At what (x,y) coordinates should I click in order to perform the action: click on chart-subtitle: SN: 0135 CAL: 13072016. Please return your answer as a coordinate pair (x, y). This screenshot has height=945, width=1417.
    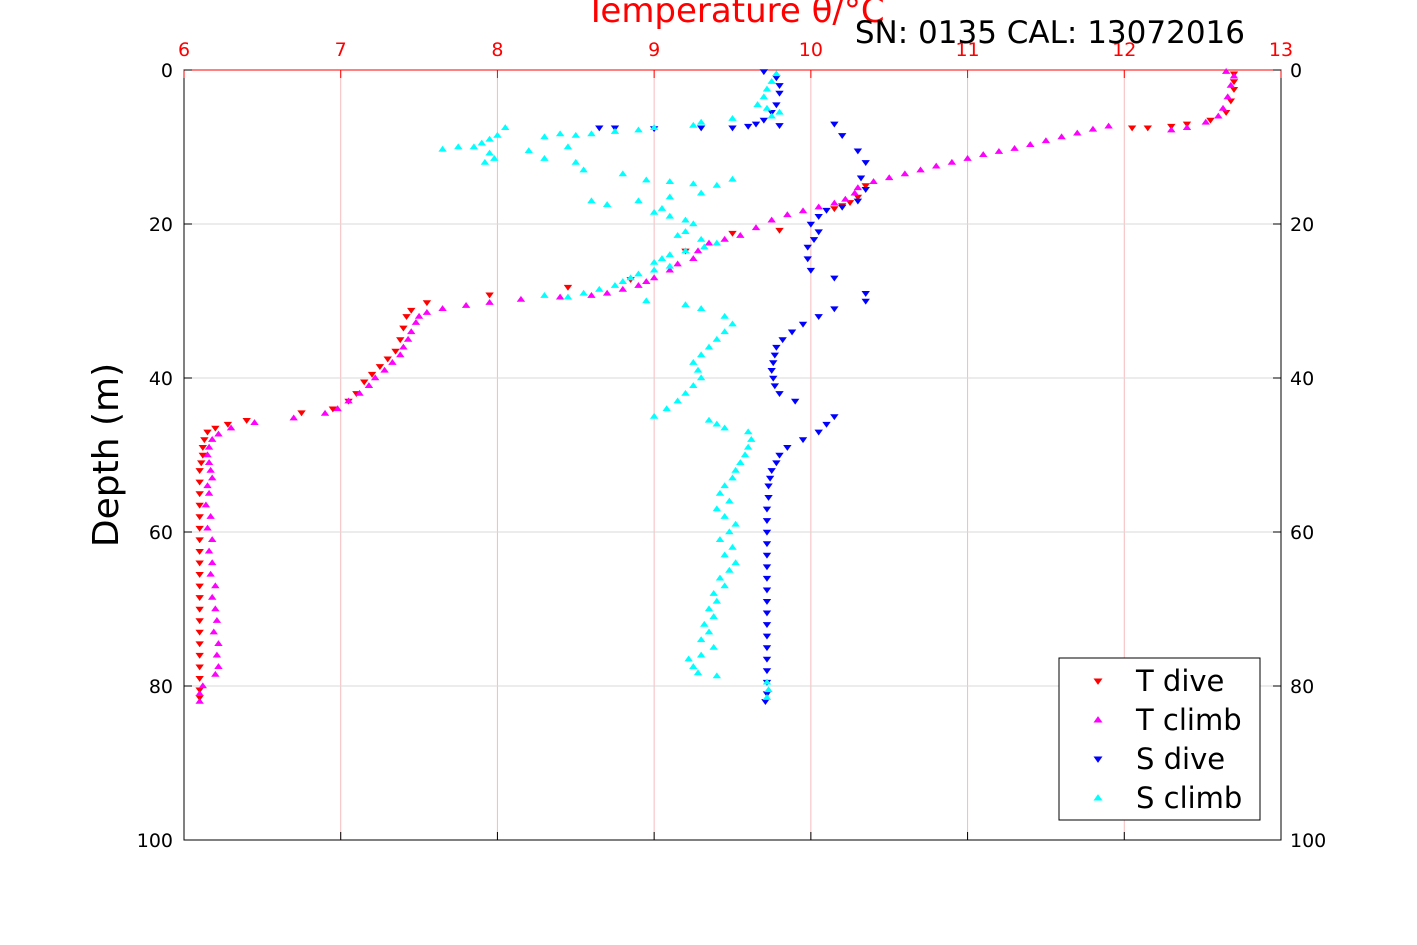
    Looking at the image, I should click on (1050, 33).